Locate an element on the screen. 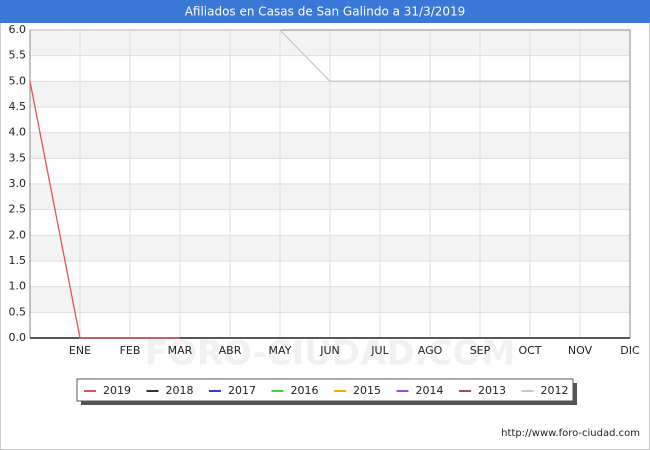  y-tick-label: 4.5 is located at coordinates (18, 106).